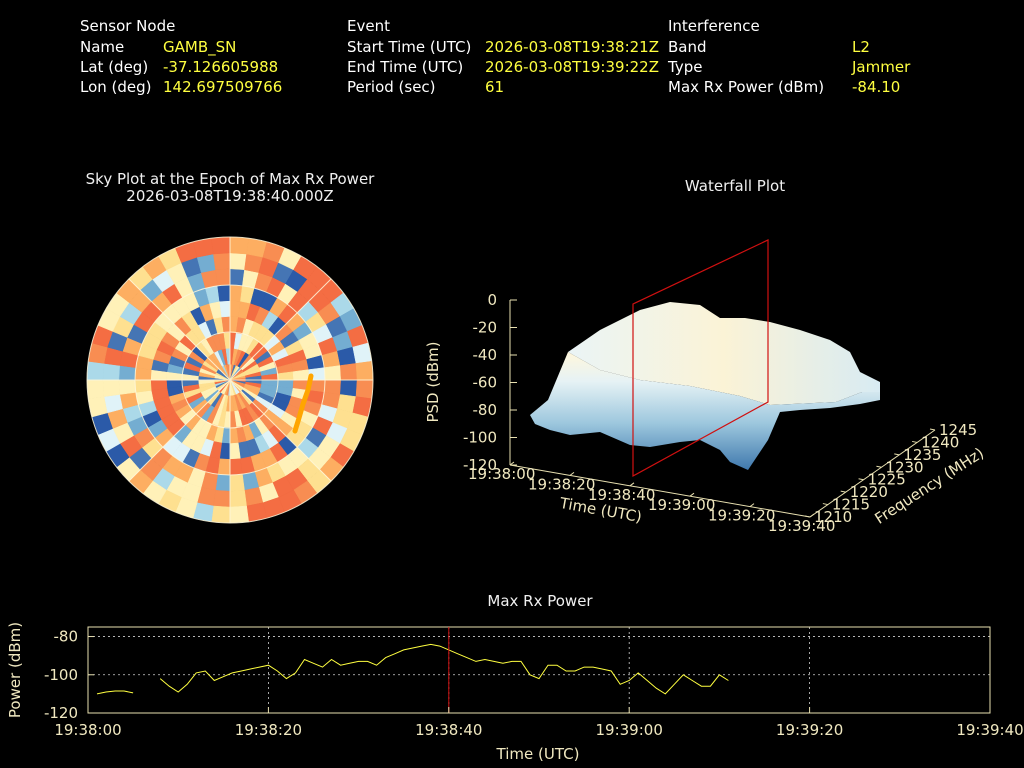  What do you see at coordinates (480, 465) in the screenshot?
I see `waterfall-z-tick-label: -120` at bounding box center [480, 465].